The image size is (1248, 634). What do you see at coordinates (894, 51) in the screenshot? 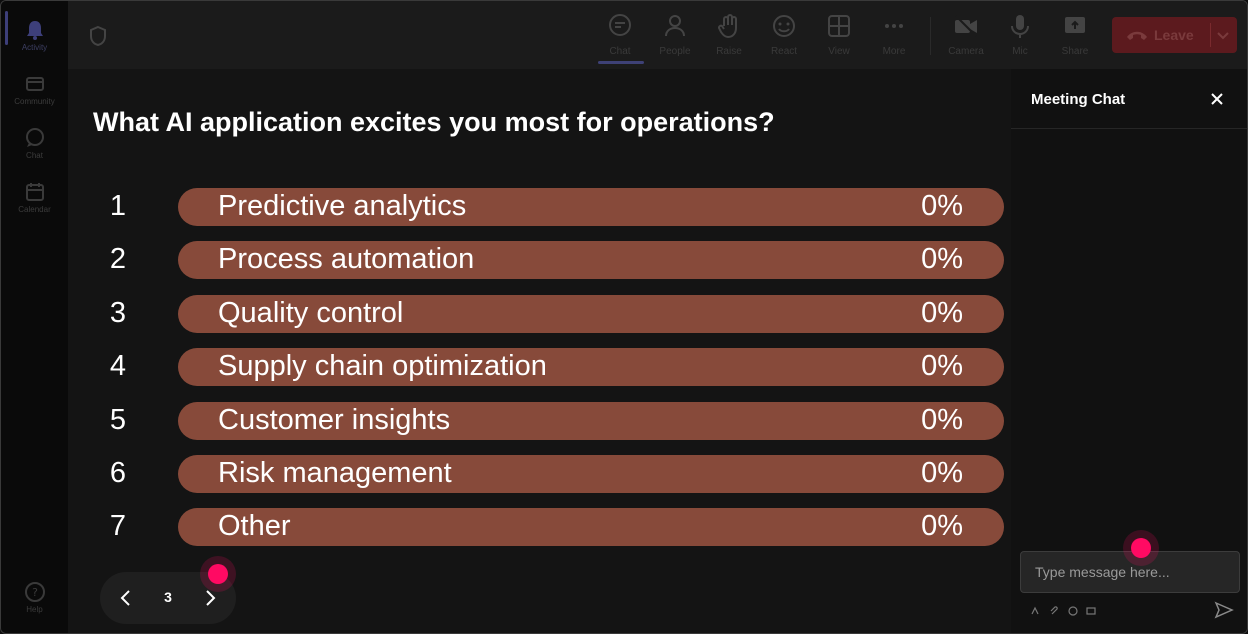
I see `toolbar-button-label: More` at bounding box center [894, 51].